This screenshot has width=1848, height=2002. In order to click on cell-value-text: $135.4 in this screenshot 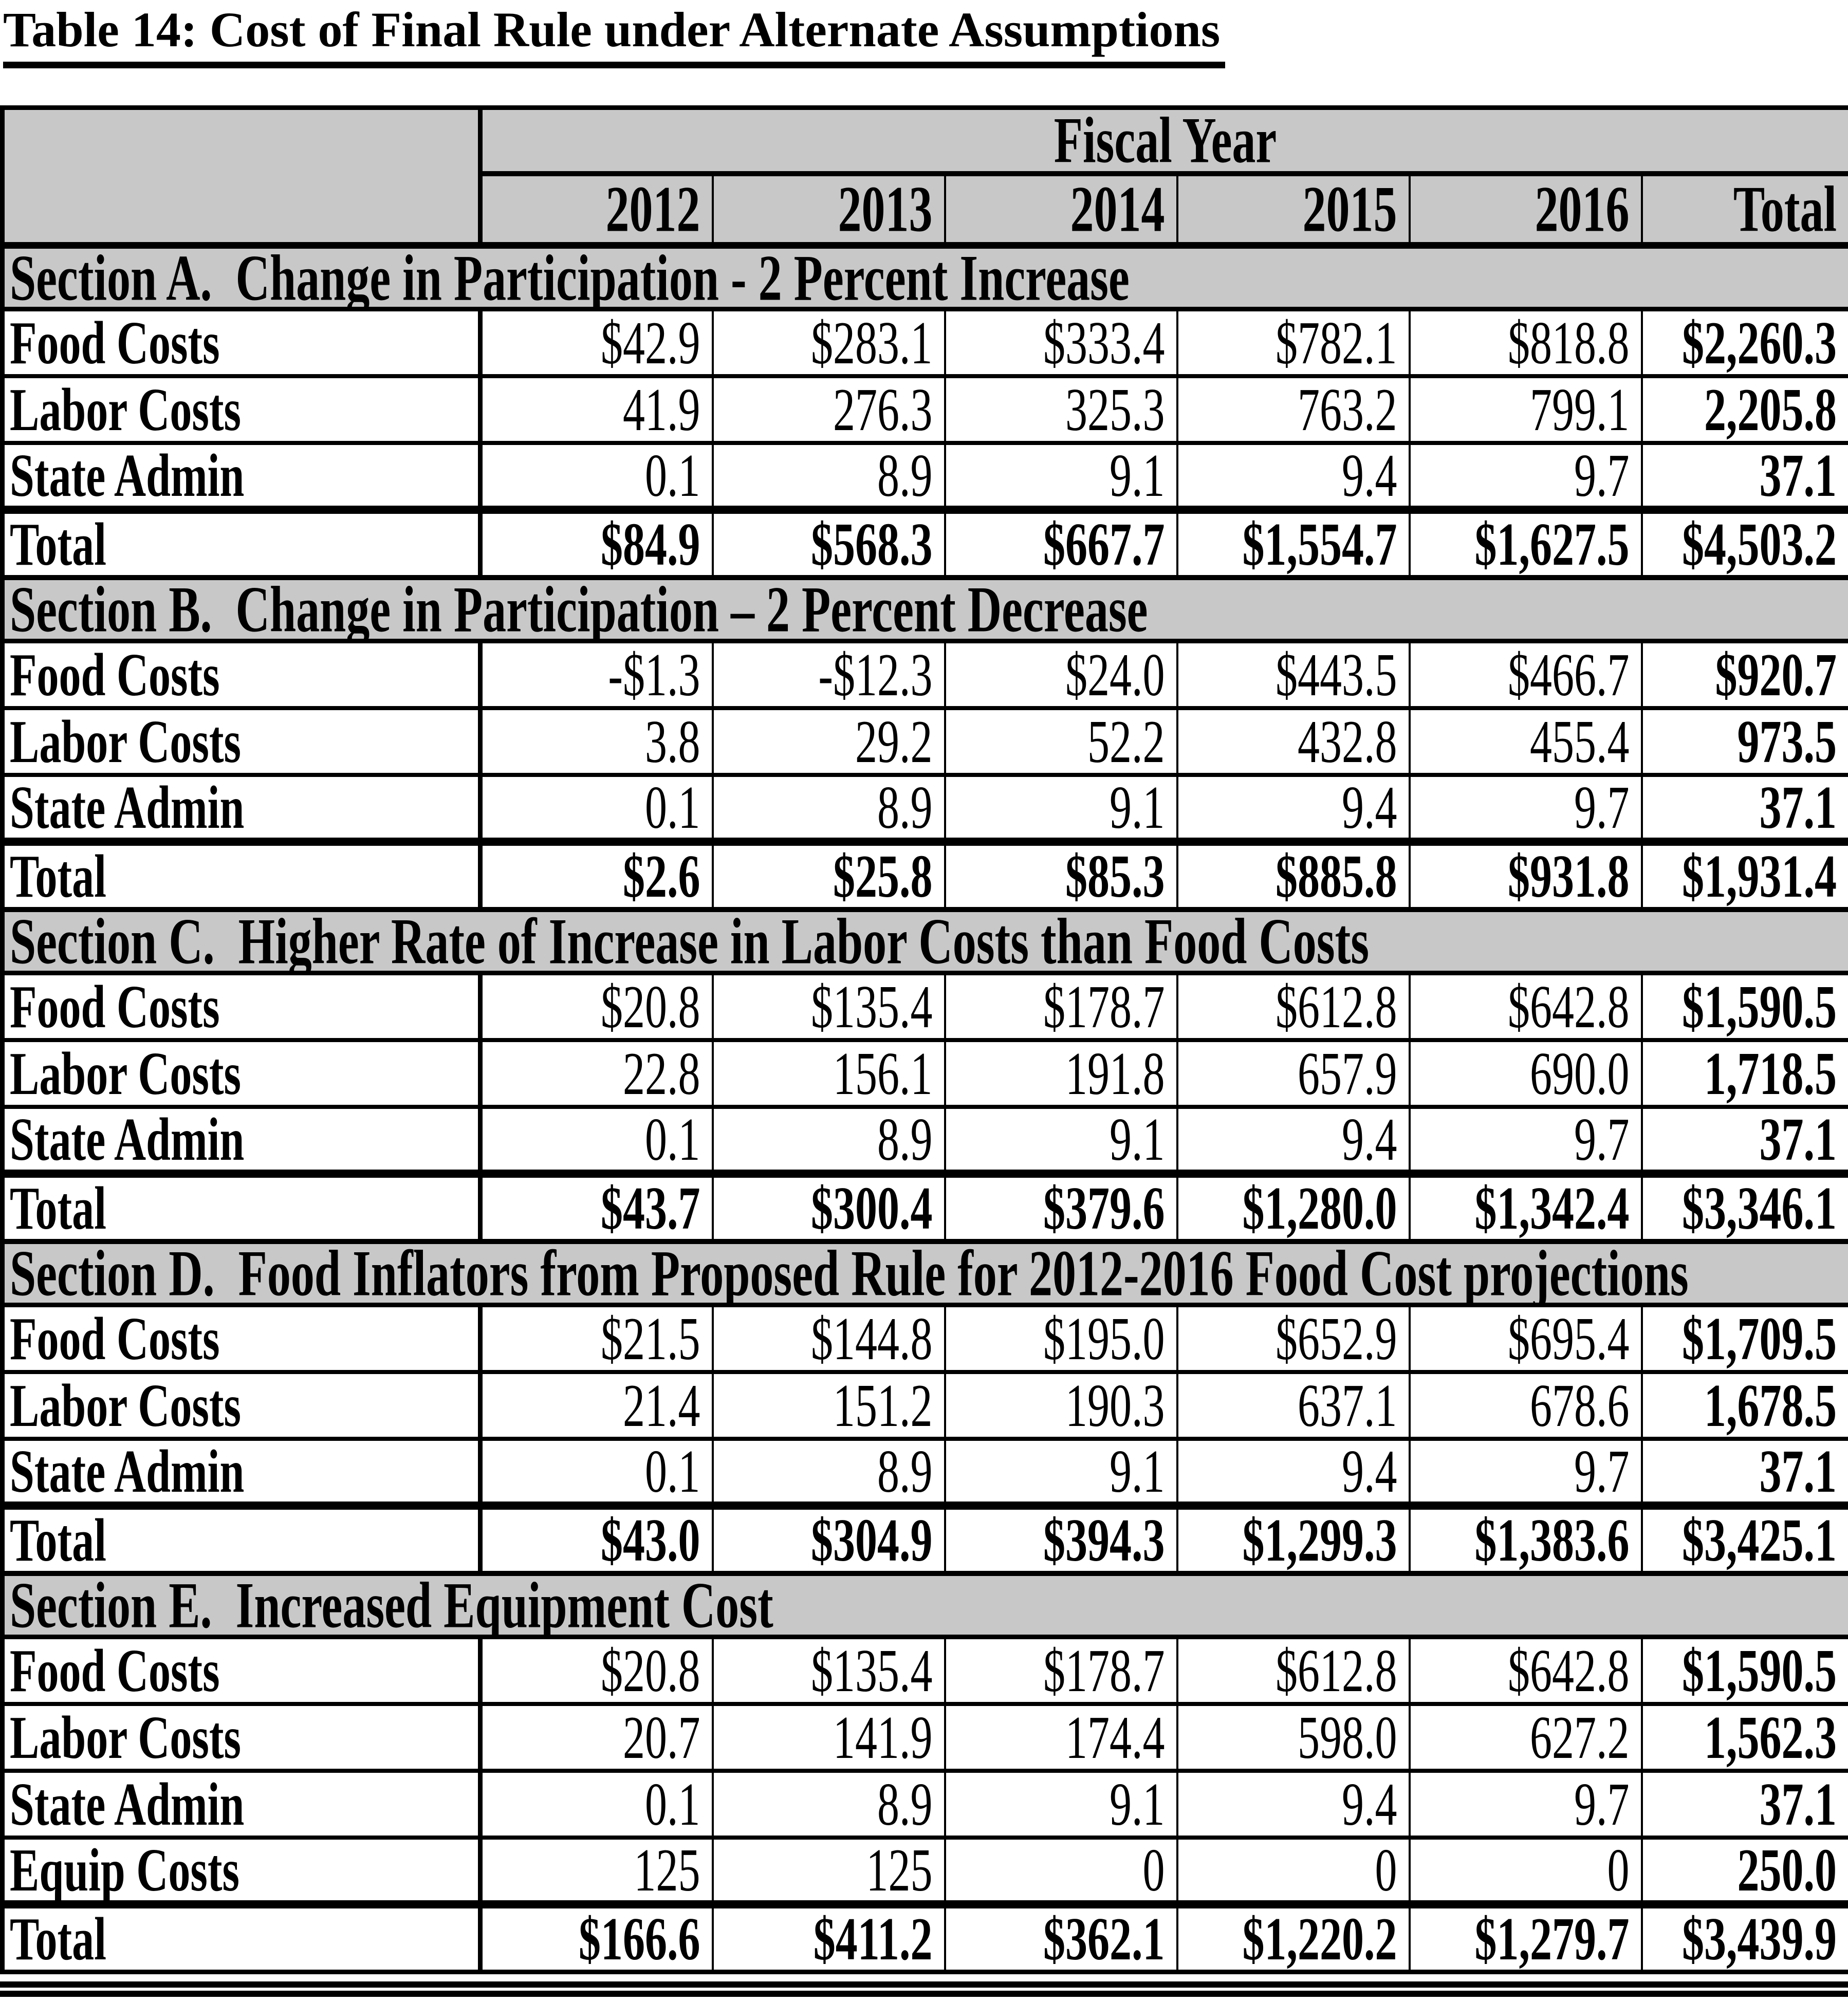, I will do `click(872, 1006)`.